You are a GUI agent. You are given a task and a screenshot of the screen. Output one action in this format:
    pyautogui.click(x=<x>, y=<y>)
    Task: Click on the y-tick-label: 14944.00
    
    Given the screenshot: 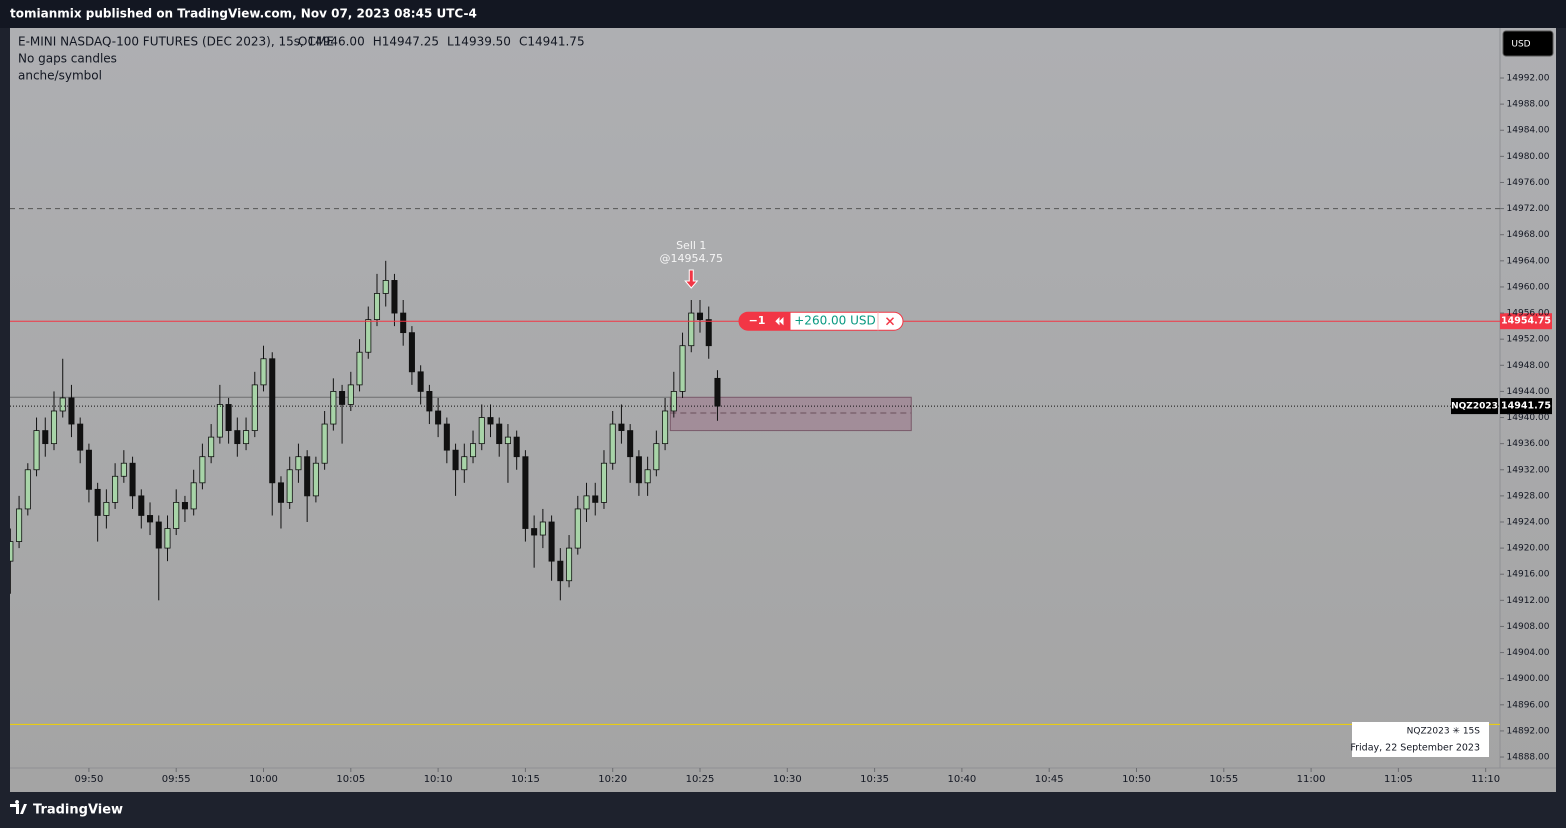 What is the action you would take?
    pyautogui.click(x=1528, y=392)
    